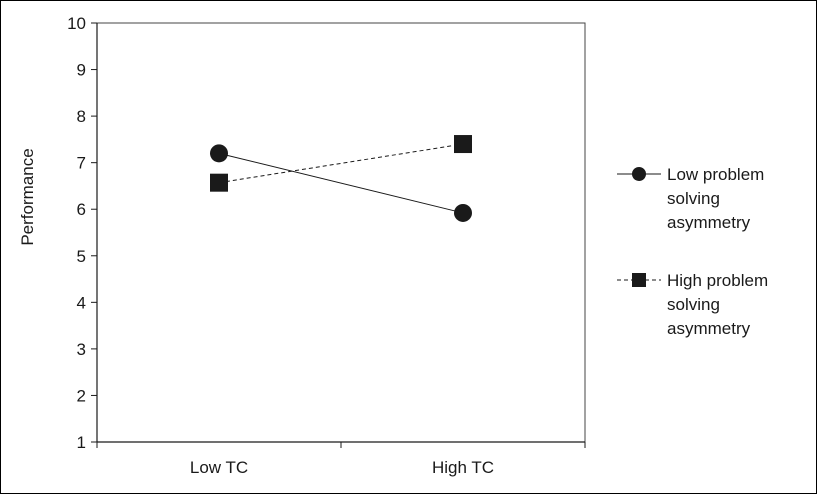 Image resolution: width=817 pixels, height=494 pixels. Describe the element at coordinates (639, 280) in the screenshot. I see `legend-marker-square` at that location.